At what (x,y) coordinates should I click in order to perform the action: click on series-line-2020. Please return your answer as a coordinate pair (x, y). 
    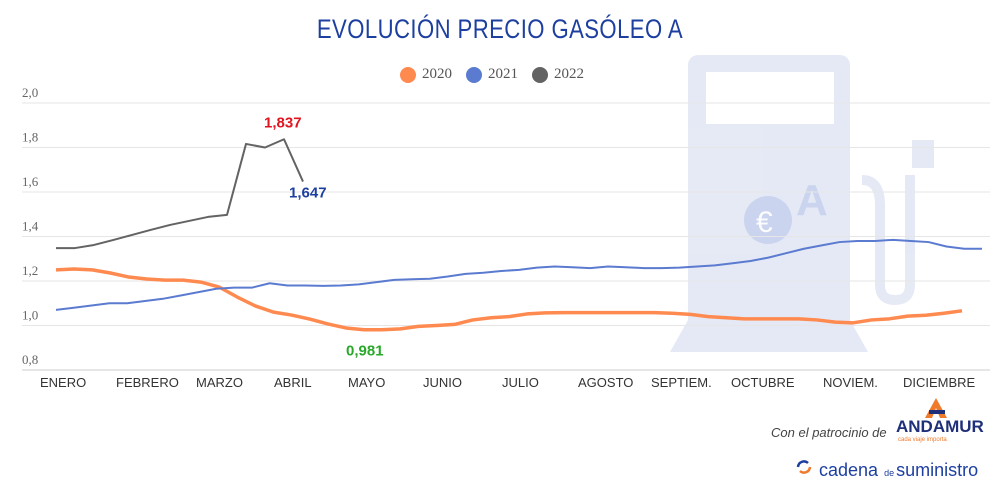
    Looking at the image, I should click on (509, 299).